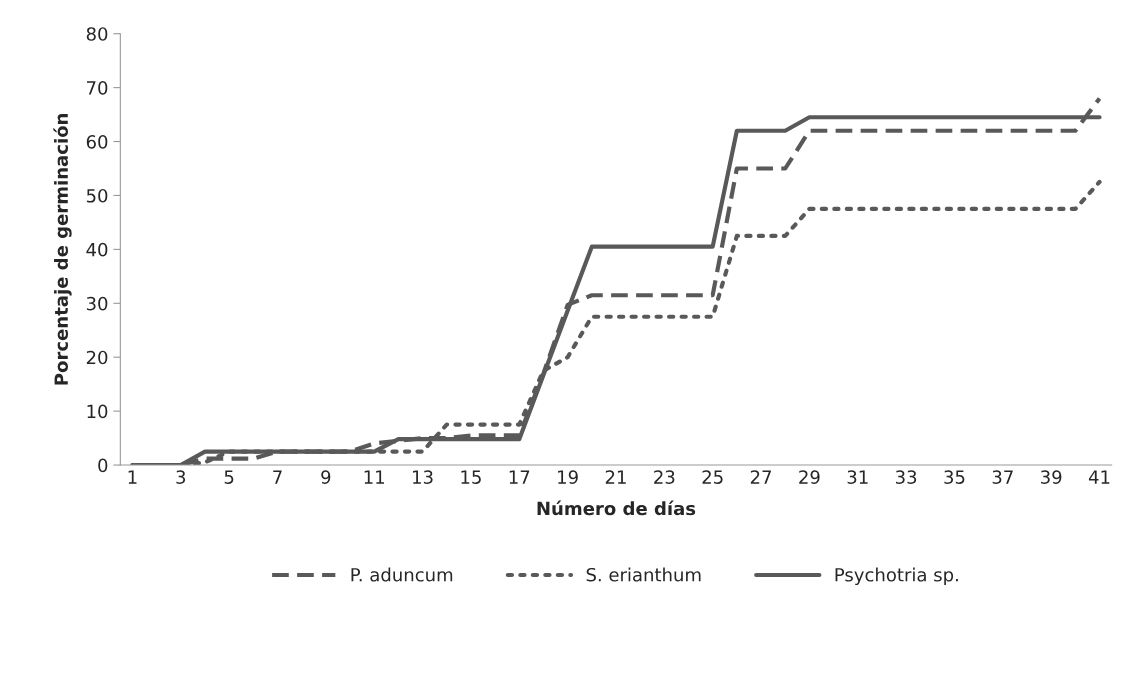  What do you see at coordinates (97, 142) in the screenshot?
I see `y-tick-label: 60` at bounding box center [97, 142].